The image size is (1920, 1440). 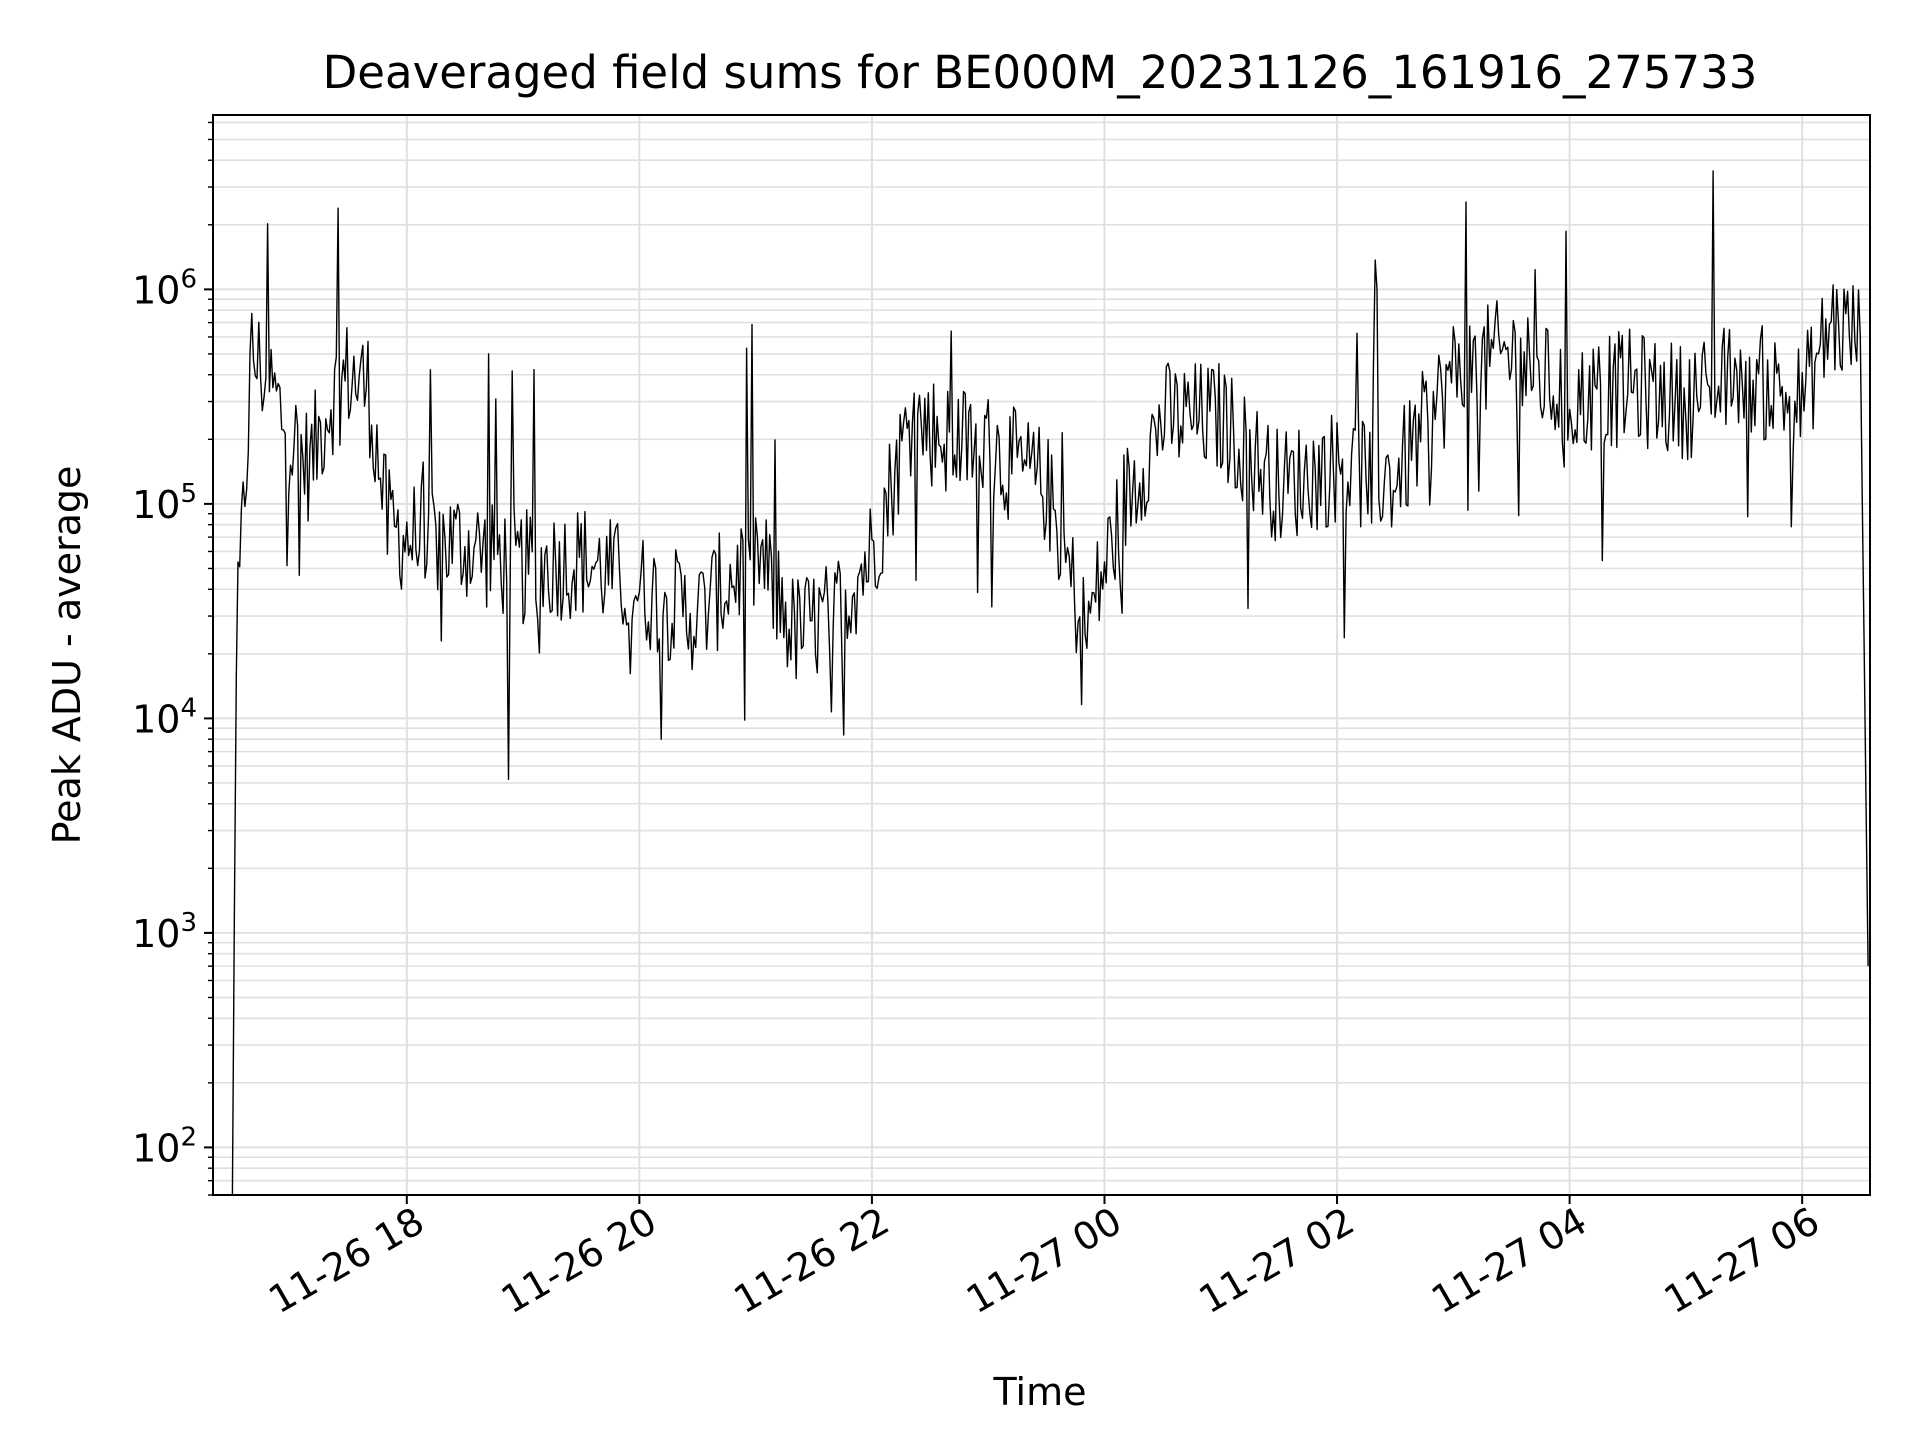 What do you see at coordinates (164, 503) in the screenshot?
I see `y-tick-label: 105` at bounding box center [164, 503].